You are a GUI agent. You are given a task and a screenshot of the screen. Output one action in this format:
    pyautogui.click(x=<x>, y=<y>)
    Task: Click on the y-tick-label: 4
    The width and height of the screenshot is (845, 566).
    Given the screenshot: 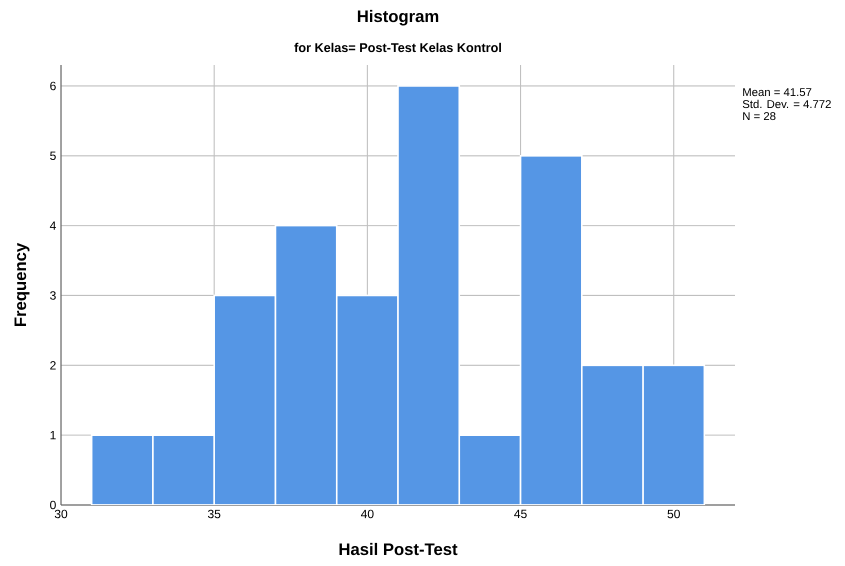 What is the action you would take?
    pyautogui.click(x=53, y=225)
    